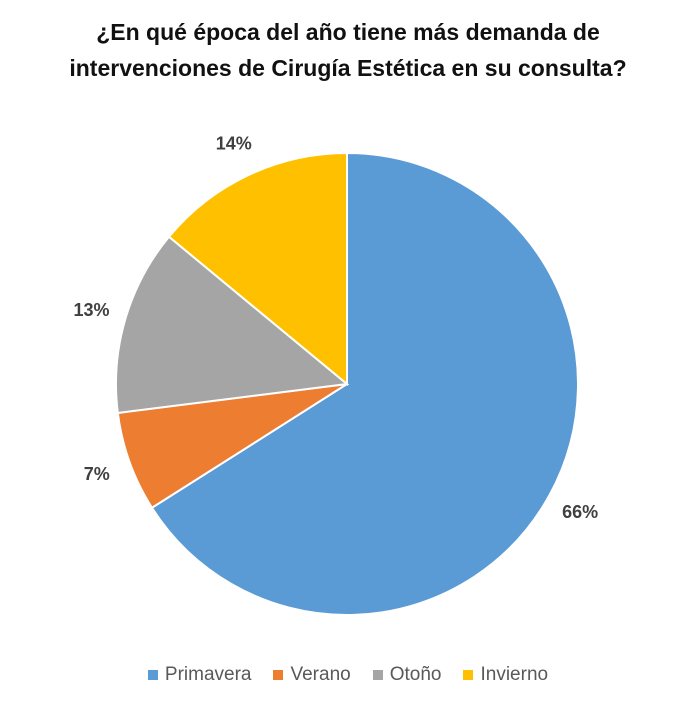 The height and width of the screenshot is (704, 696). What do you see at coordinates (232, 325) in the screenshot?
I see `slice-otoño` at bounding box center [232, 325].